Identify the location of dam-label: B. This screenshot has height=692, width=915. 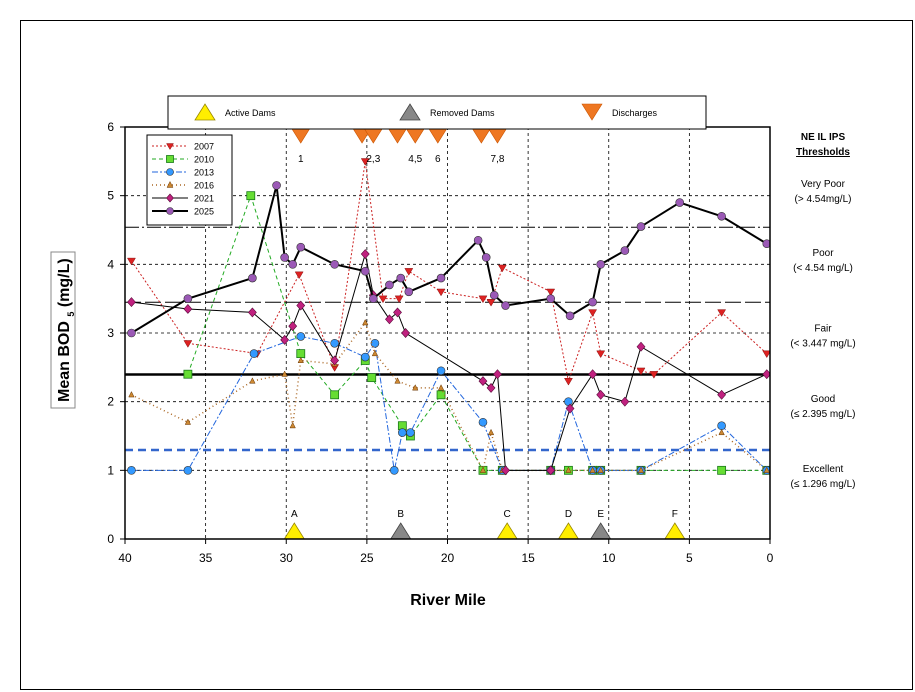
(400, 514).